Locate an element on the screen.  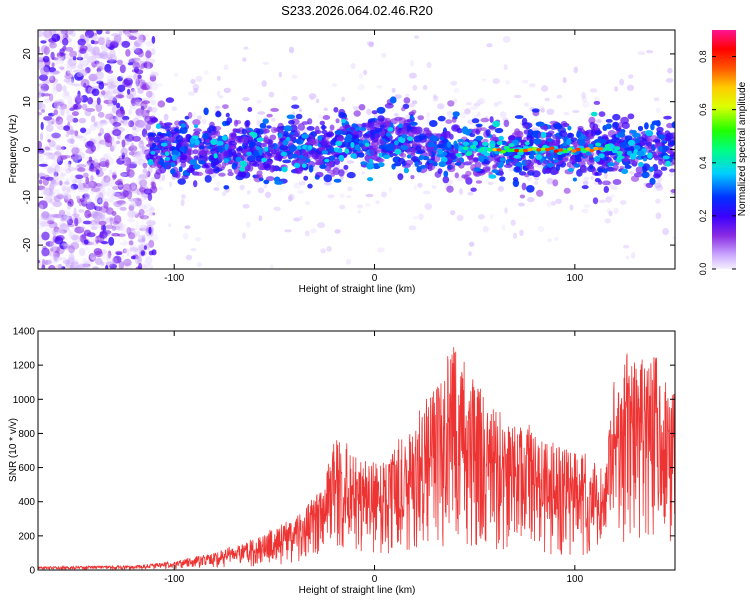
y-tick-label: 400 is located at coordinates (26, 502).